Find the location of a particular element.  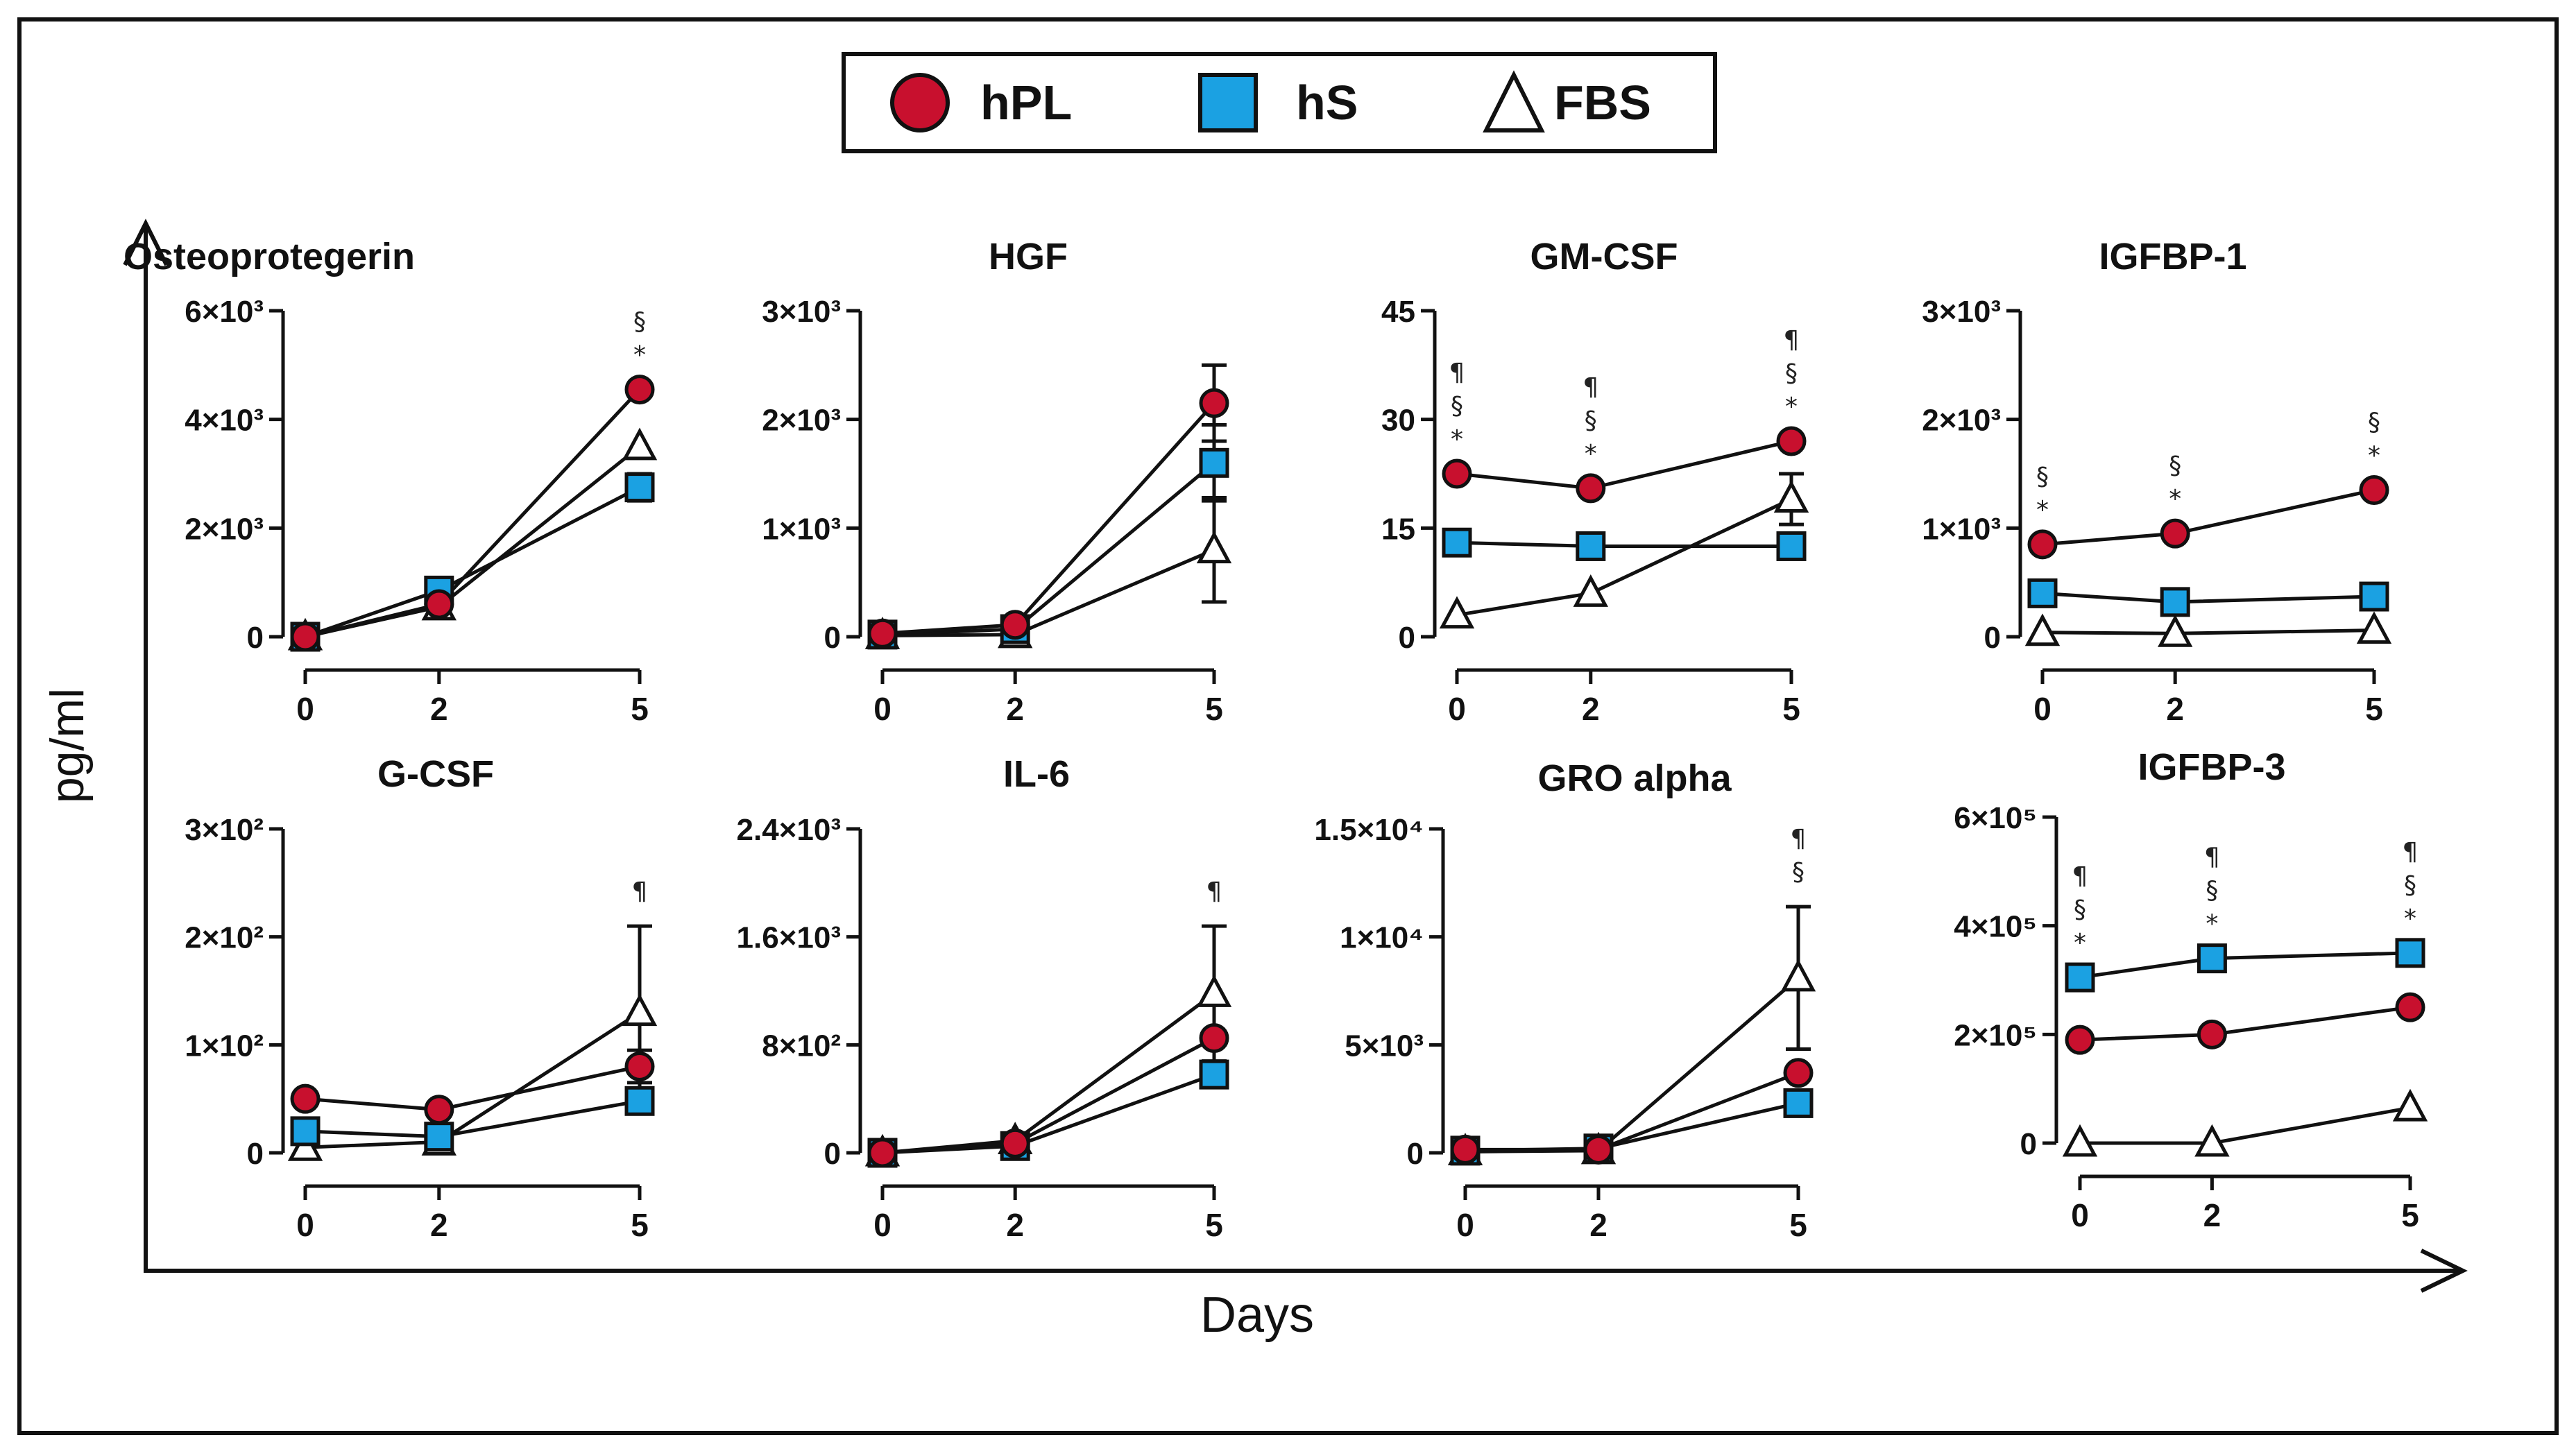

legend-hs-marker is located at coordinates (1228, 102).